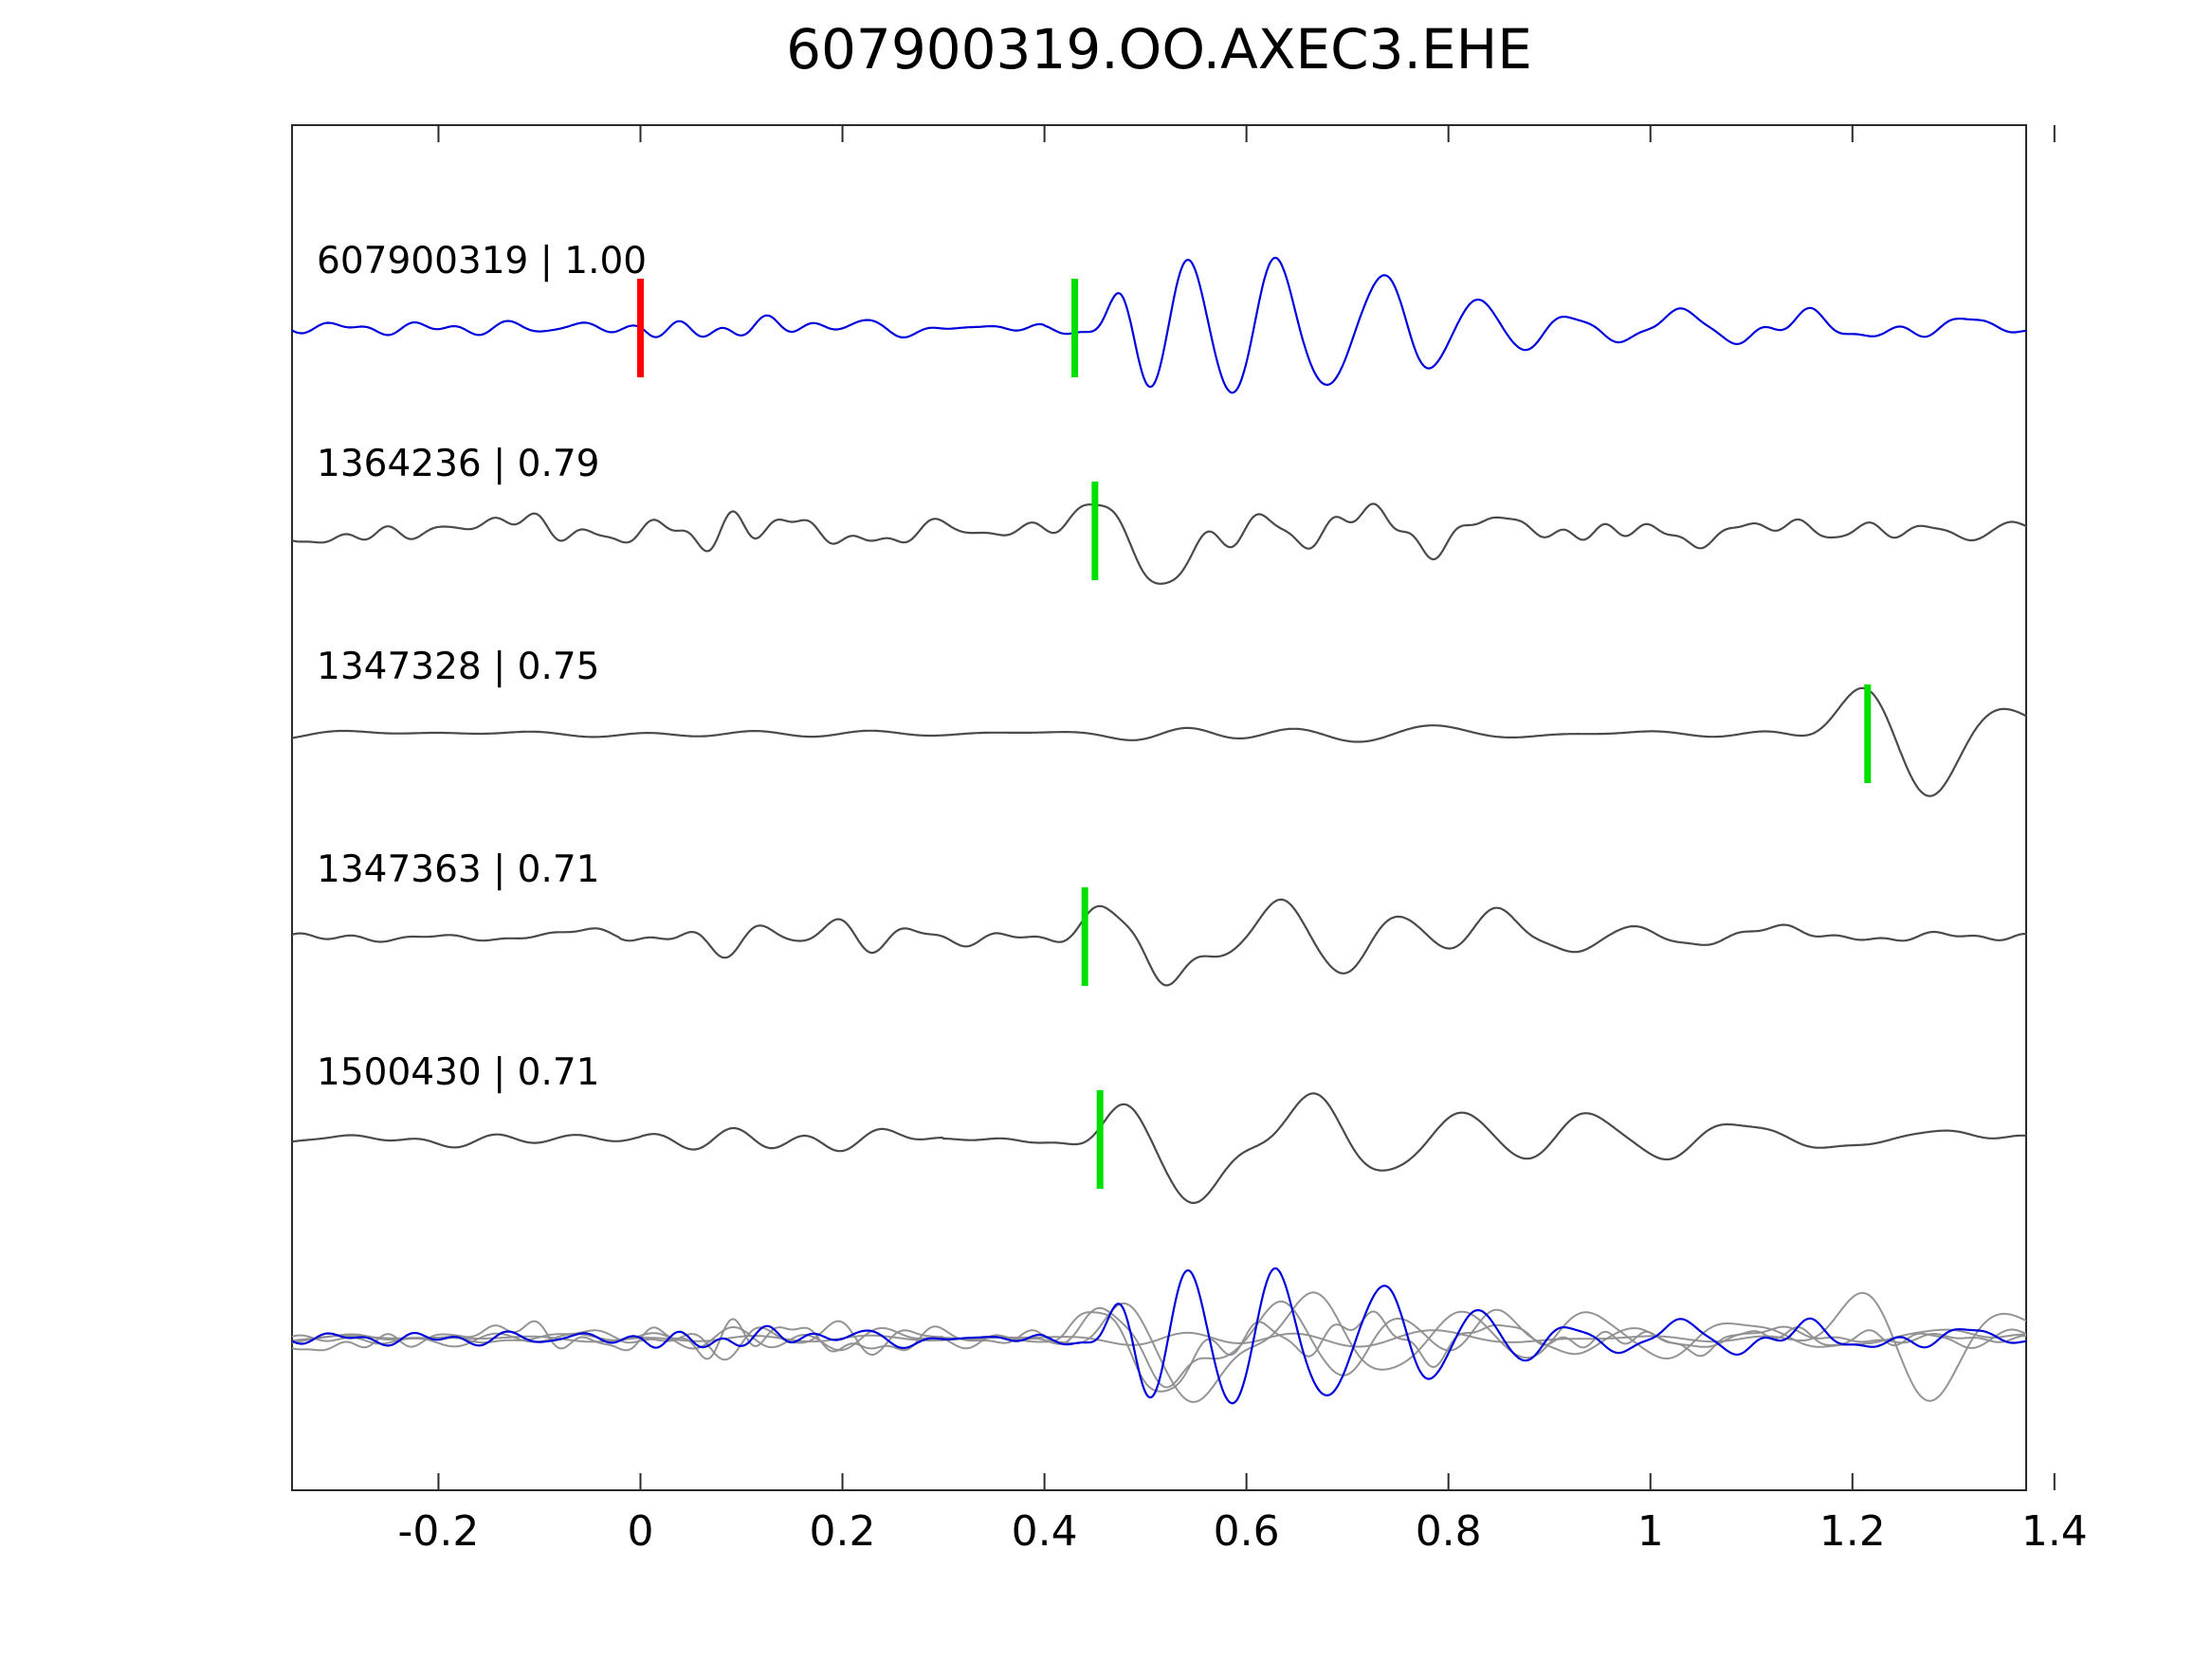 Image resolution: width=2212 pixels, height=1659 pixels. I want to click on x-tick-label: 1, so click(1650, 1531).